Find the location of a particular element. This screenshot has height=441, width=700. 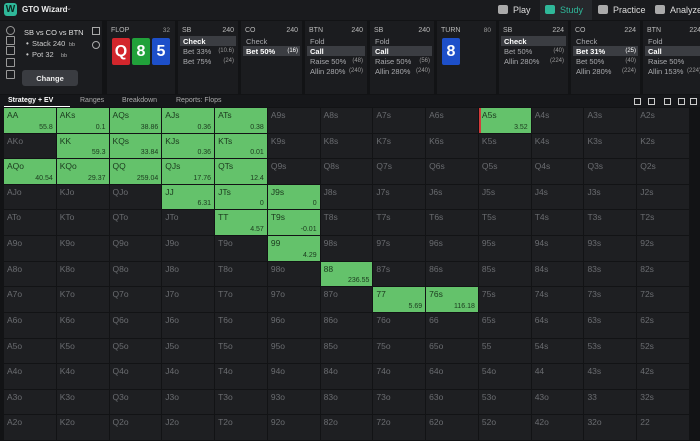

action-row: Allin 280% (240) is located at coordinates (402, 71).